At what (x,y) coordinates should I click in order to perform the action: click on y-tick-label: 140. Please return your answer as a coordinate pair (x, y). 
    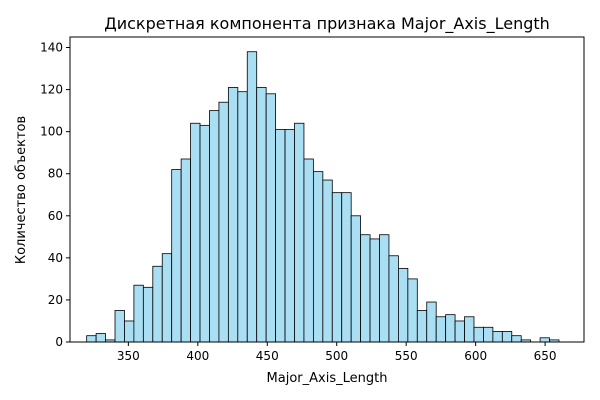
    Looking at the image, I should click on (51, 48).